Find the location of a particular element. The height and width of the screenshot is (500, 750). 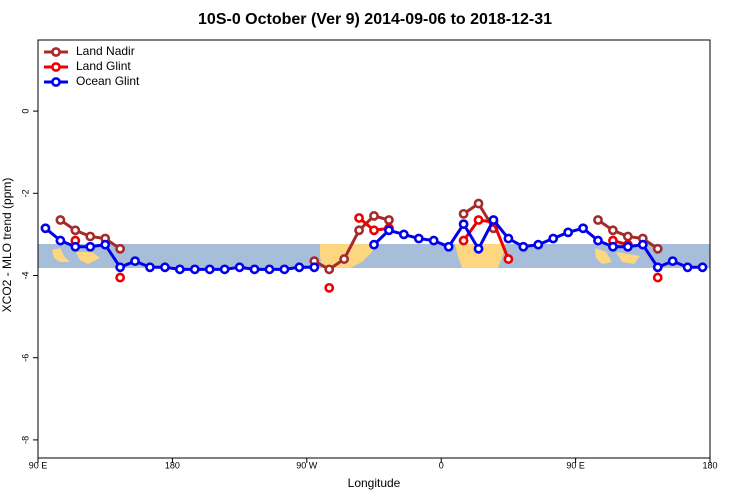

x-tick-label: 90 W is located at coordinates (307, 465).